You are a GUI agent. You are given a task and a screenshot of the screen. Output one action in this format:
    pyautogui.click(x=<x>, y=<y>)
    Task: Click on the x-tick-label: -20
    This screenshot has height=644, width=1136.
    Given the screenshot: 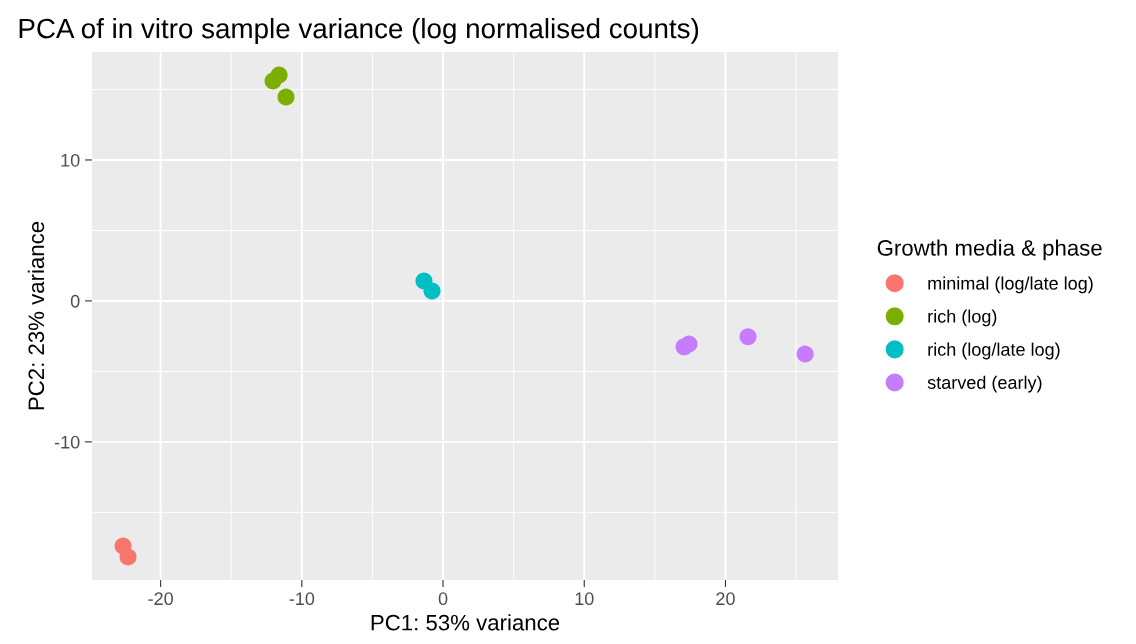 What is the action you would take?
    pyautogui.click(x=160, y=599)
    